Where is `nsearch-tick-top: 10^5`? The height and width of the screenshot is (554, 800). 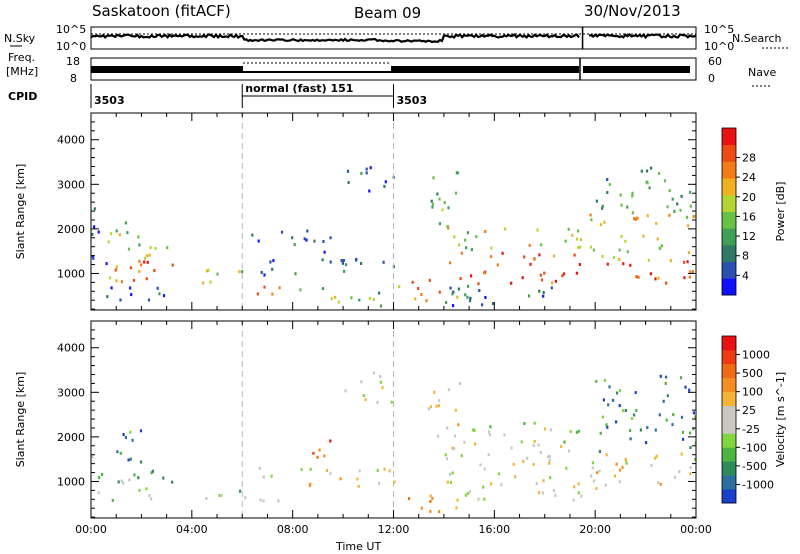
nsearch-tick-top: 10^5 is located at coordinates (719, 29).